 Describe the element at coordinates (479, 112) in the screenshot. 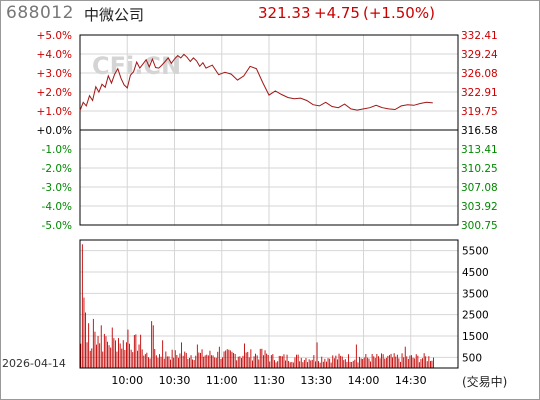

I see `price-axis-label: 319.75` at that location.